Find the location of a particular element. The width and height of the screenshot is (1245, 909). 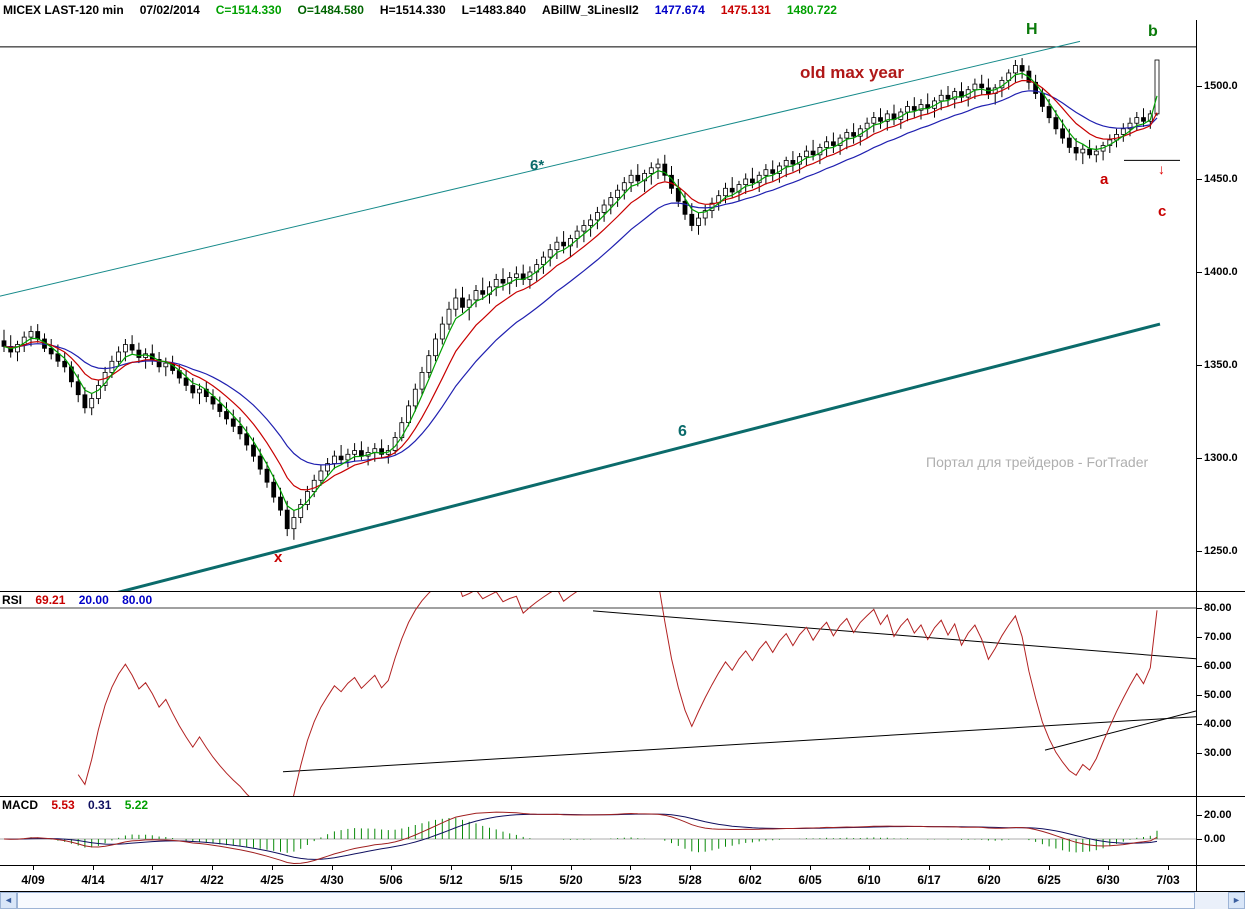

label-wave-H: H is located at coordinates (1032, 29).